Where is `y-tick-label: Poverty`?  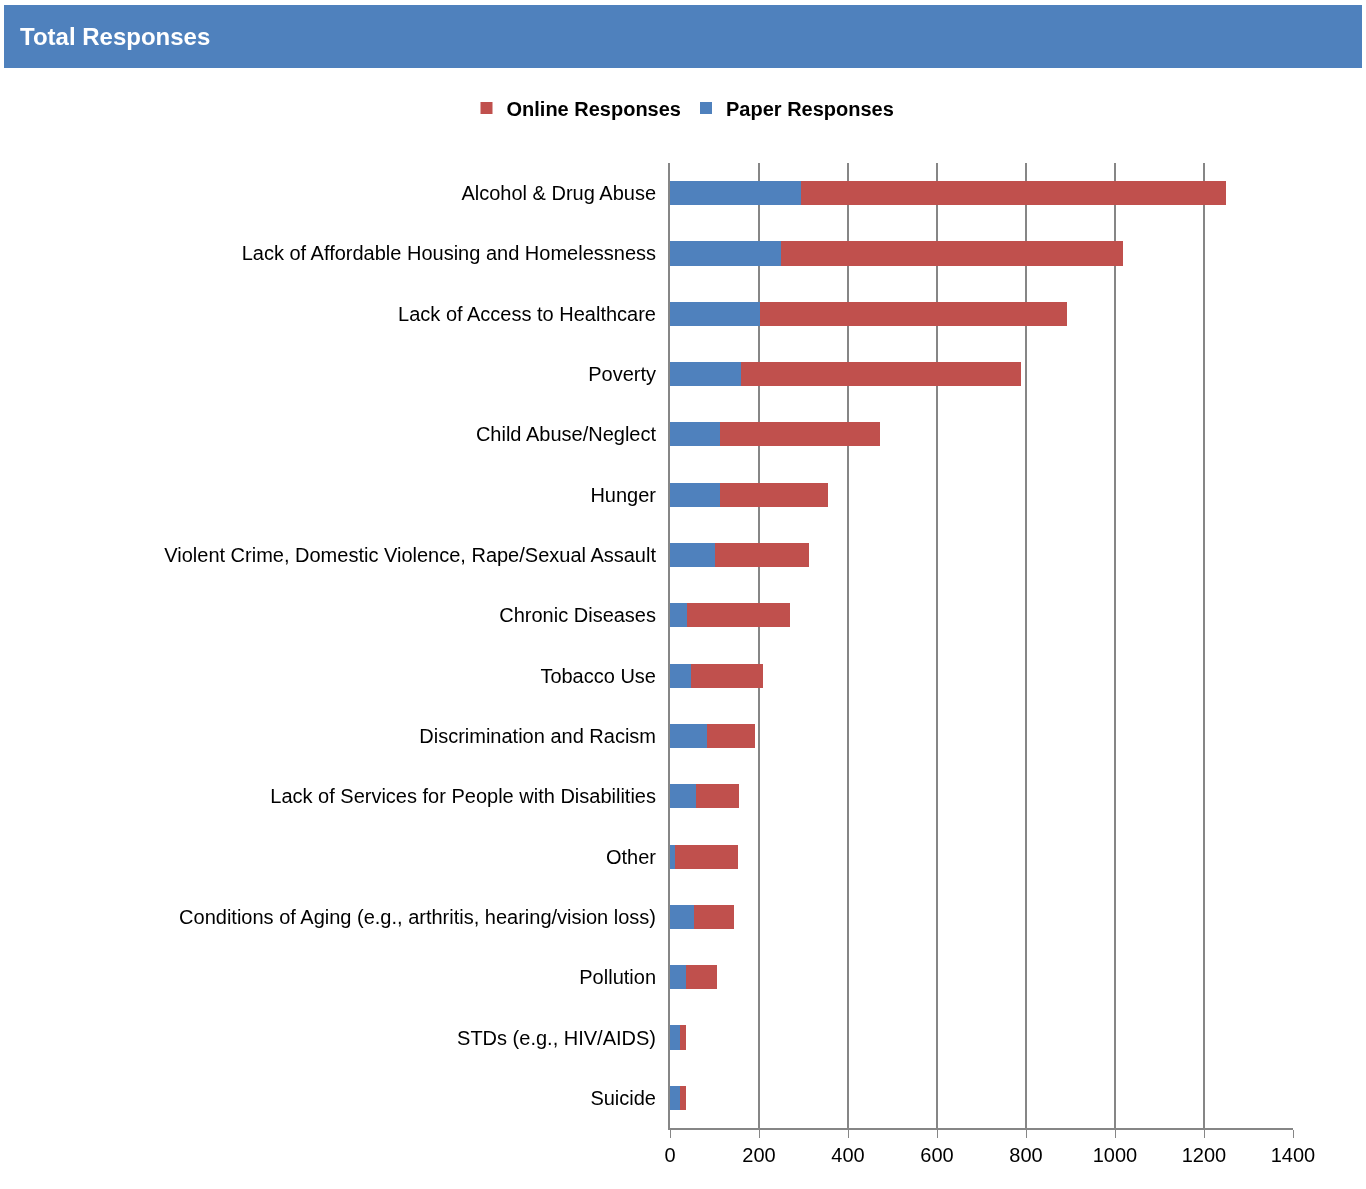 y-tick-label: Poverty is located at coordinates (622, 374).